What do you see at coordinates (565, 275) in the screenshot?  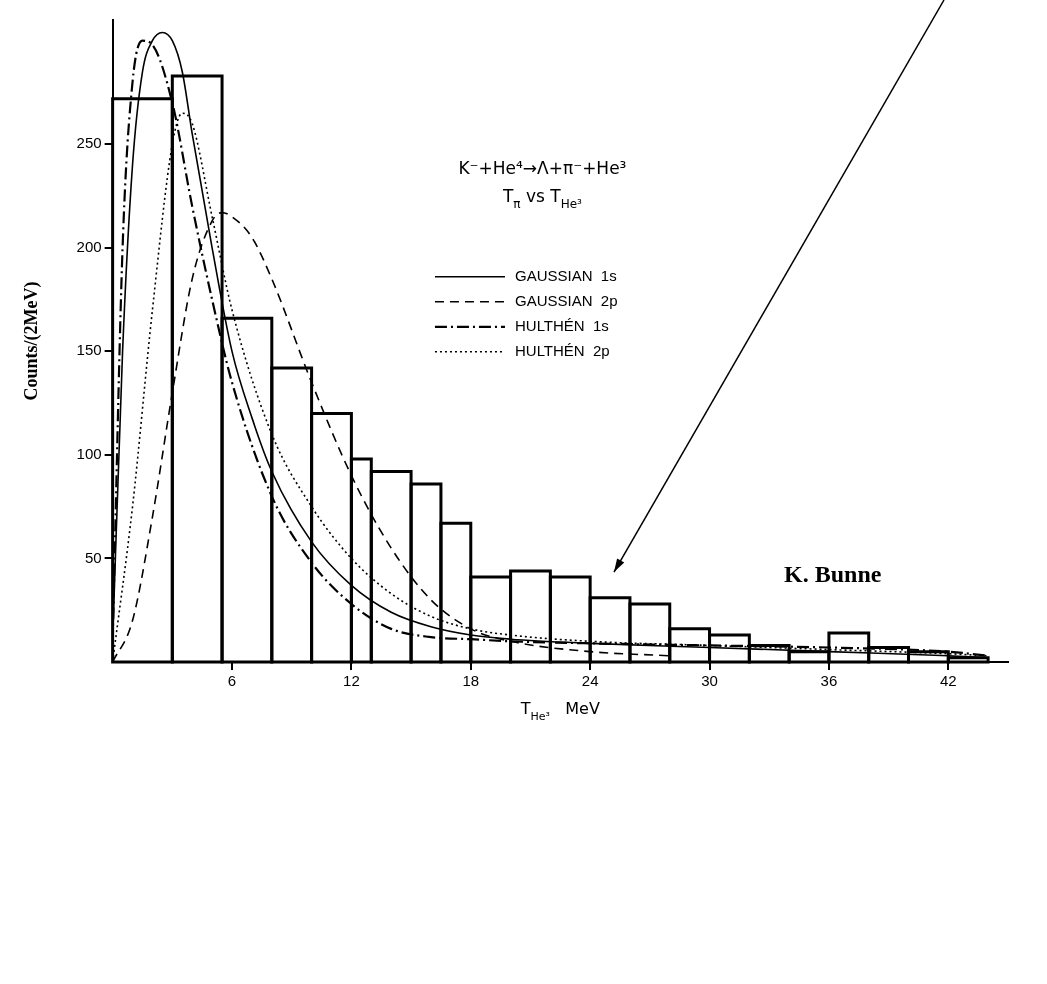 I see `legend-label: GAUSSIAN 1s` at bounding box center [565, 275].